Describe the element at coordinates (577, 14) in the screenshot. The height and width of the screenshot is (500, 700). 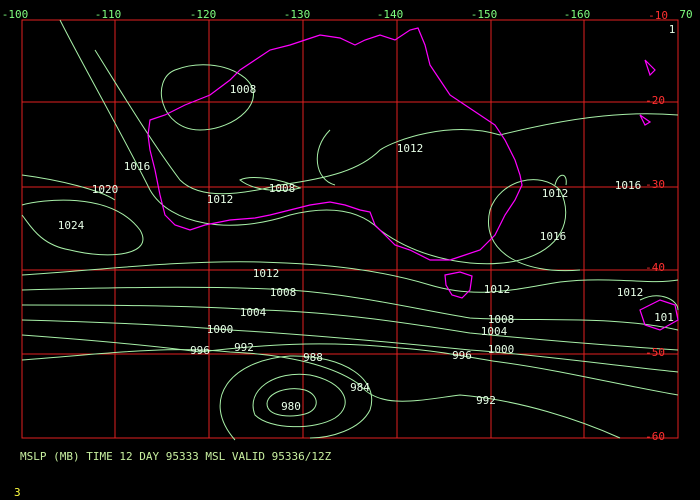
I see `lon-label: -160` at that location.